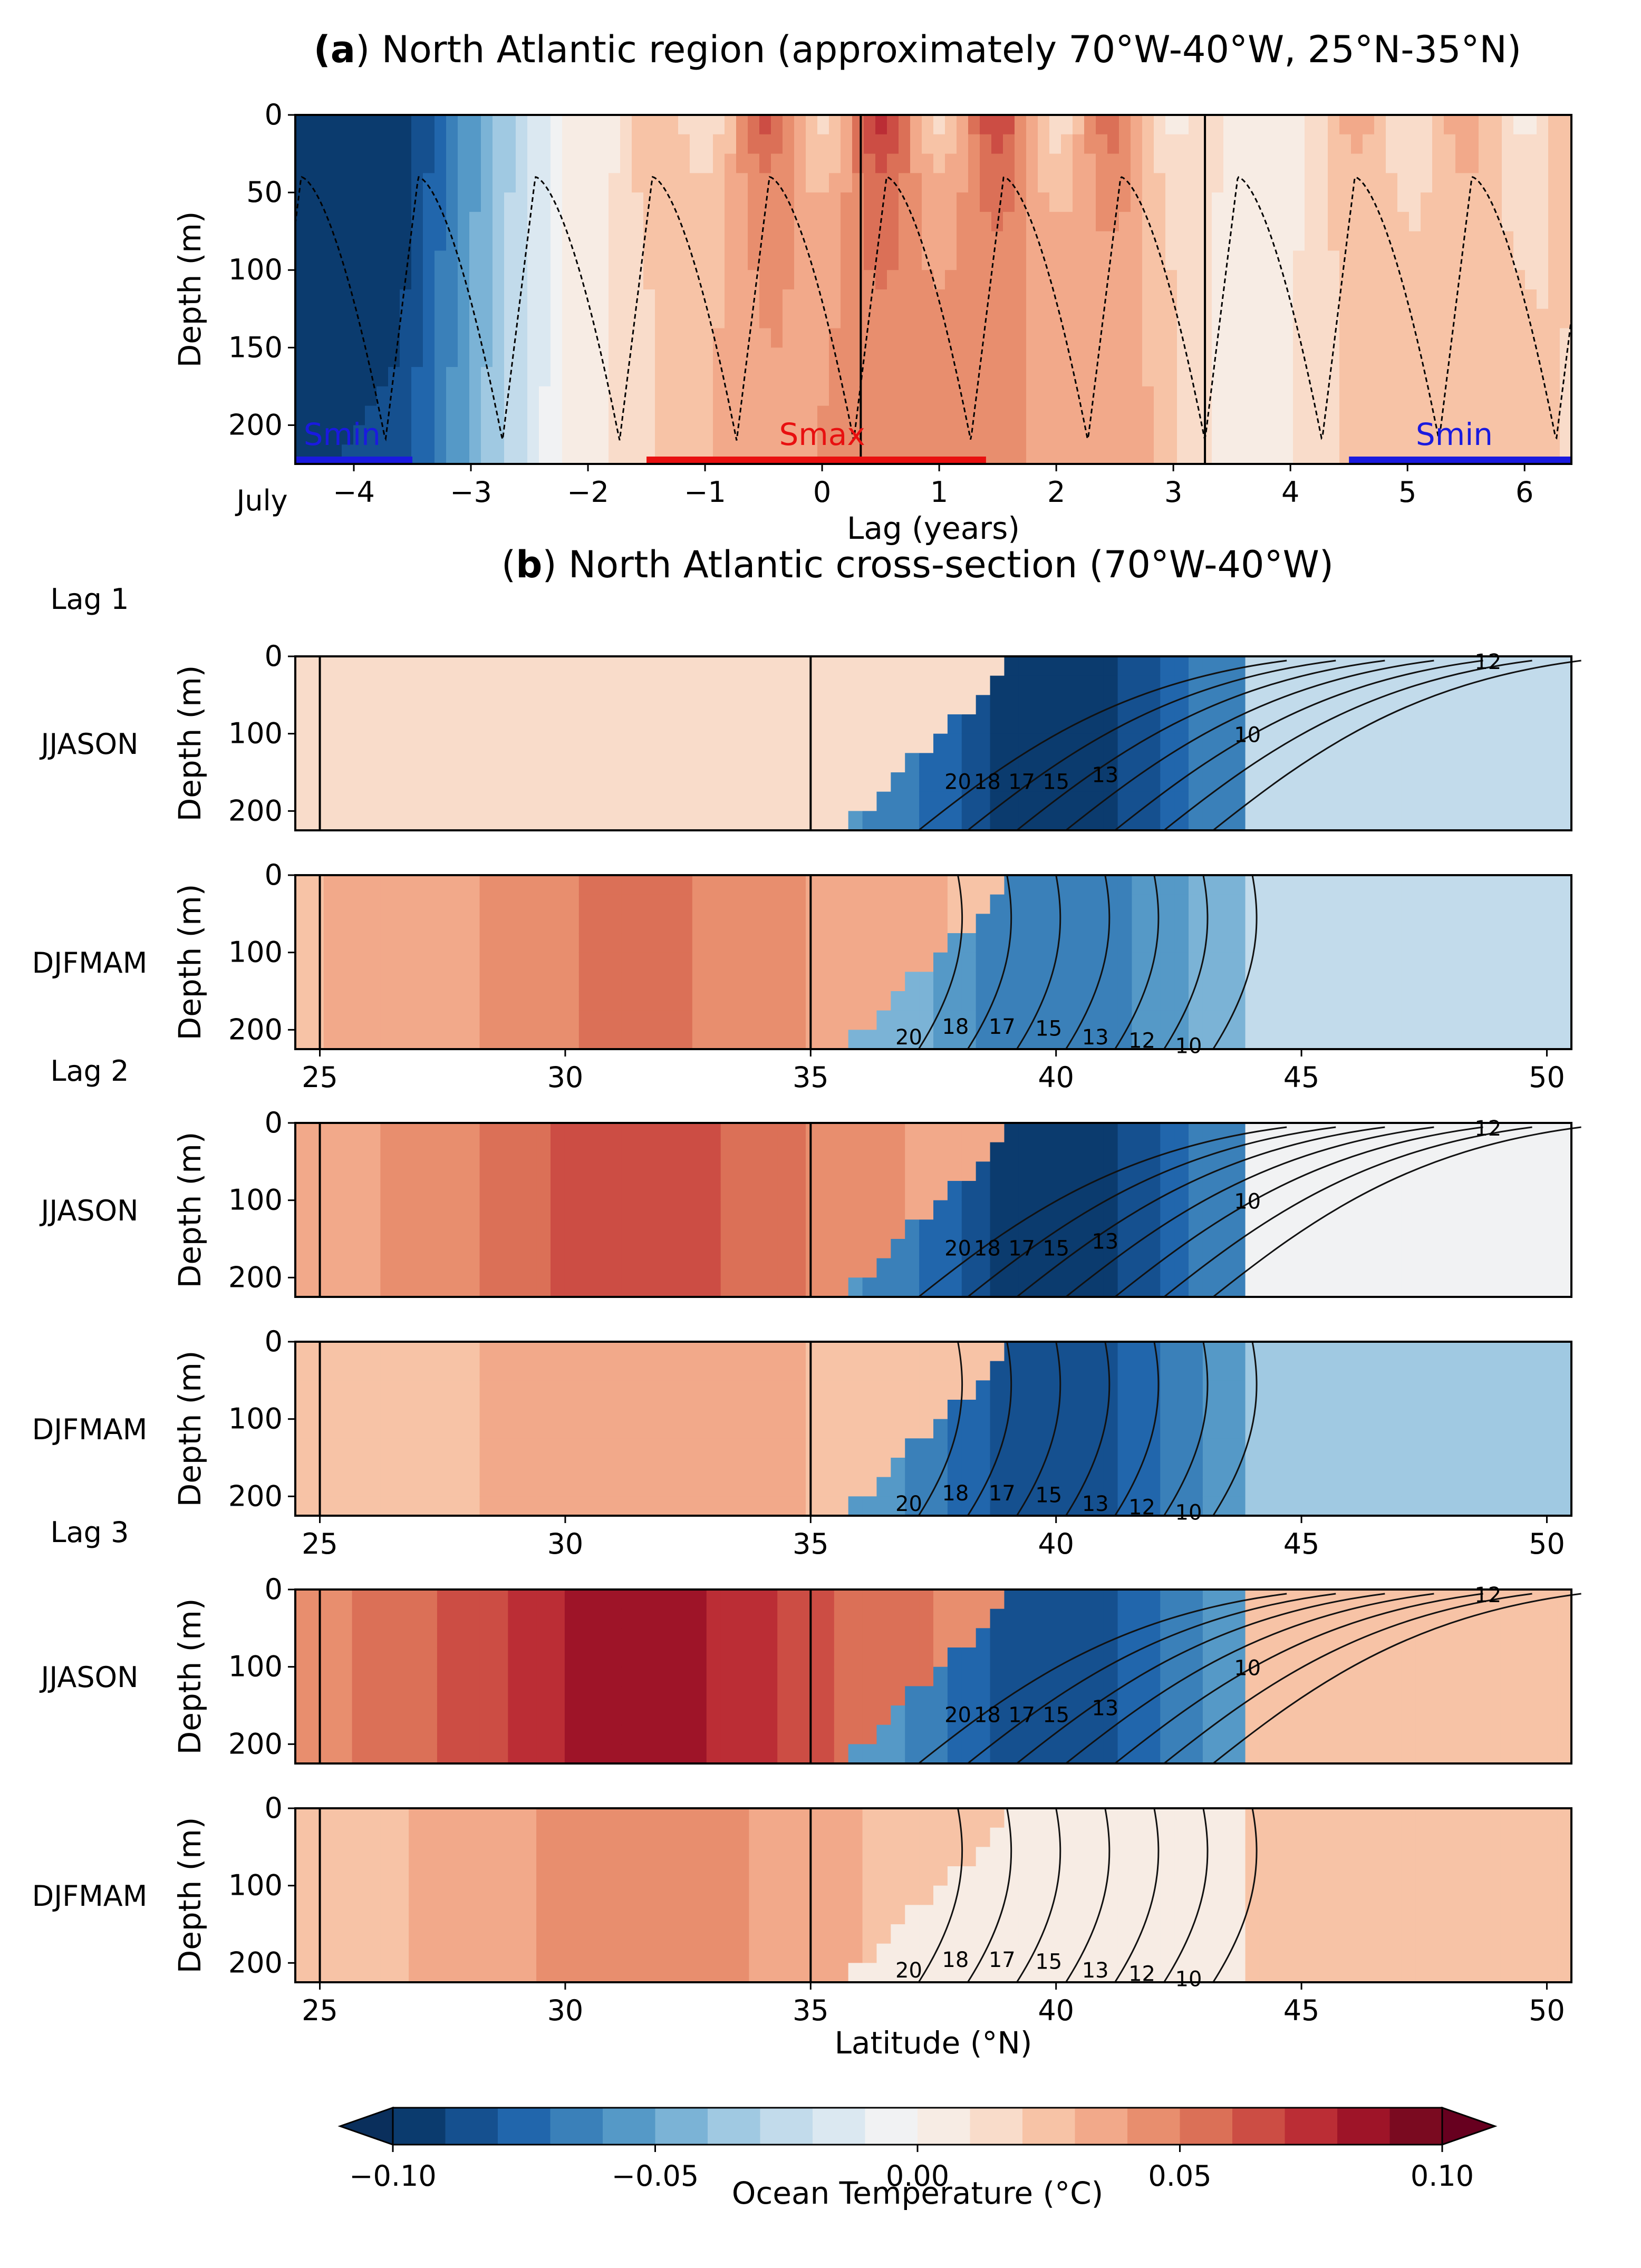 Image resolution: width=1641 pixels, height=2268 pixels. Describe the element at coordinates (1021, 782) in the screenshot. I see `isotherm-label: 17` at that location.